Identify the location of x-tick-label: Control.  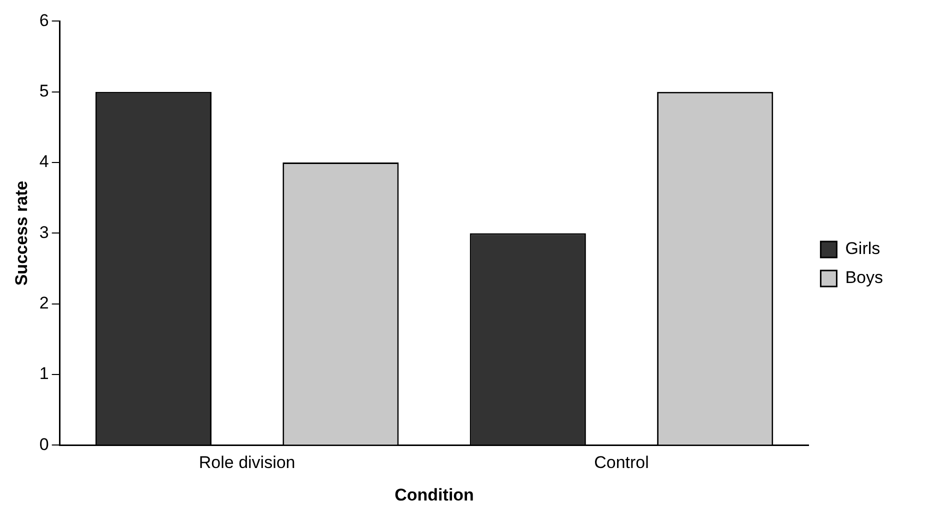
(621, 462).